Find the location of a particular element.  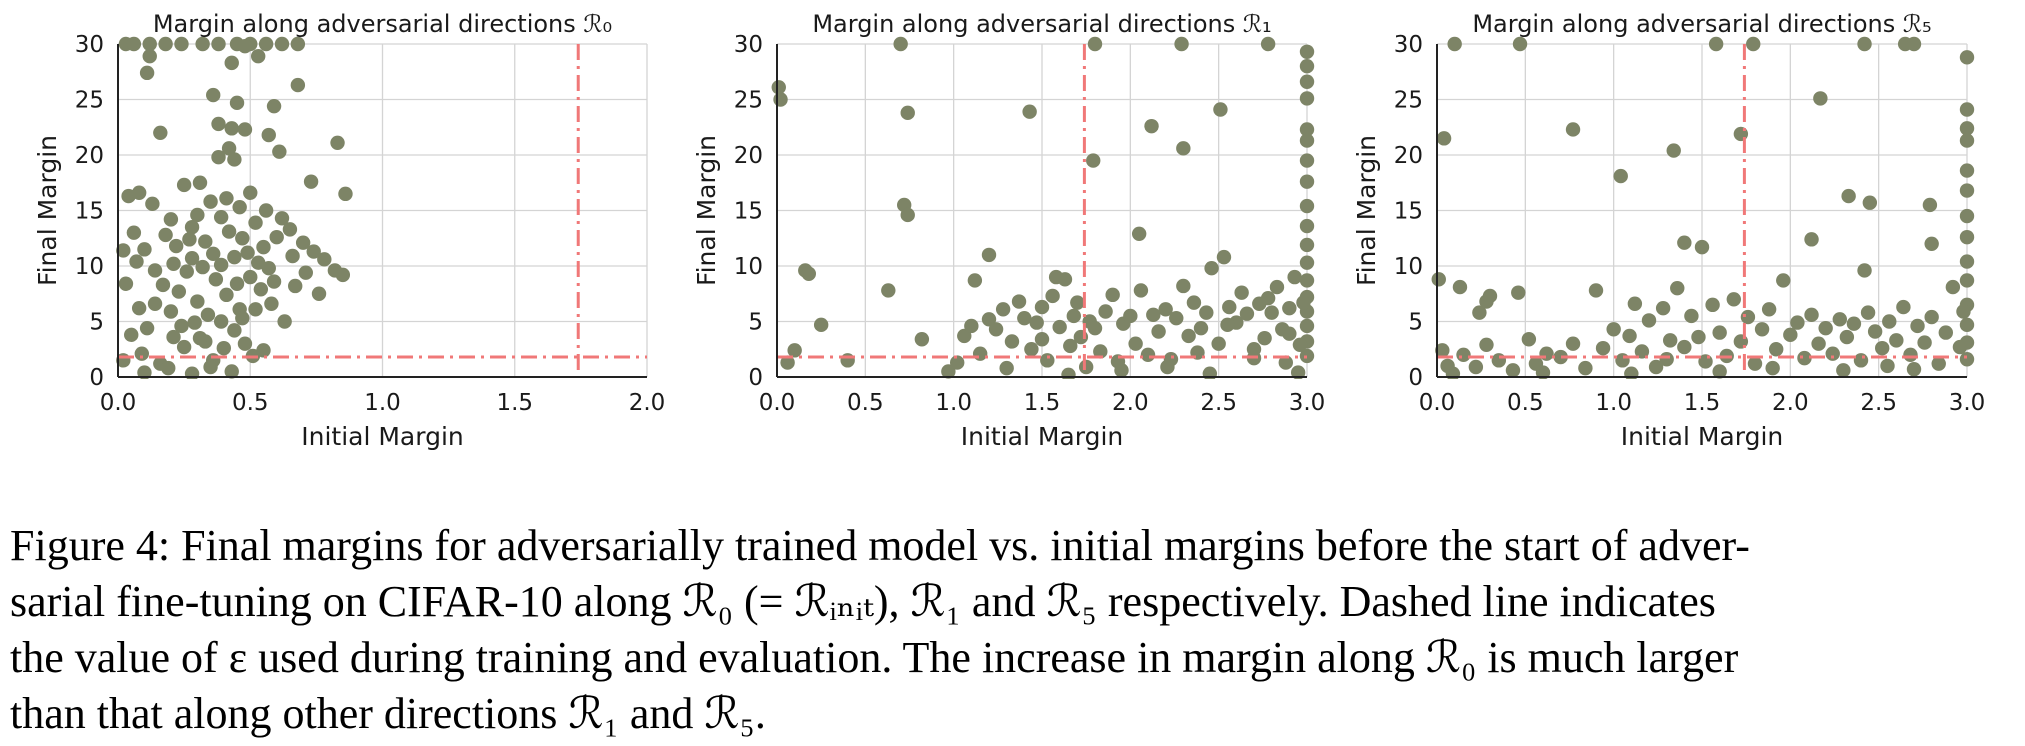

y-tick-label: 20 is located at coordinates (748, 156).